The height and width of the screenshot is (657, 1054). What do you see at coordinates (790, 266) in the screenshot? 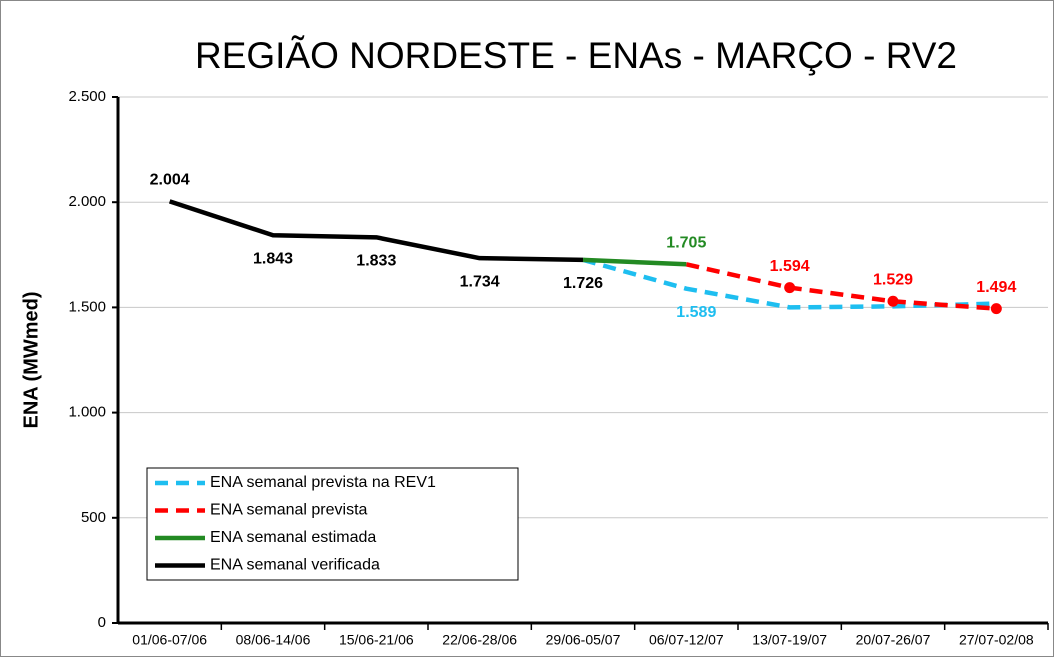
I see `data-label: 1.594` at bounding box center [790, 266].